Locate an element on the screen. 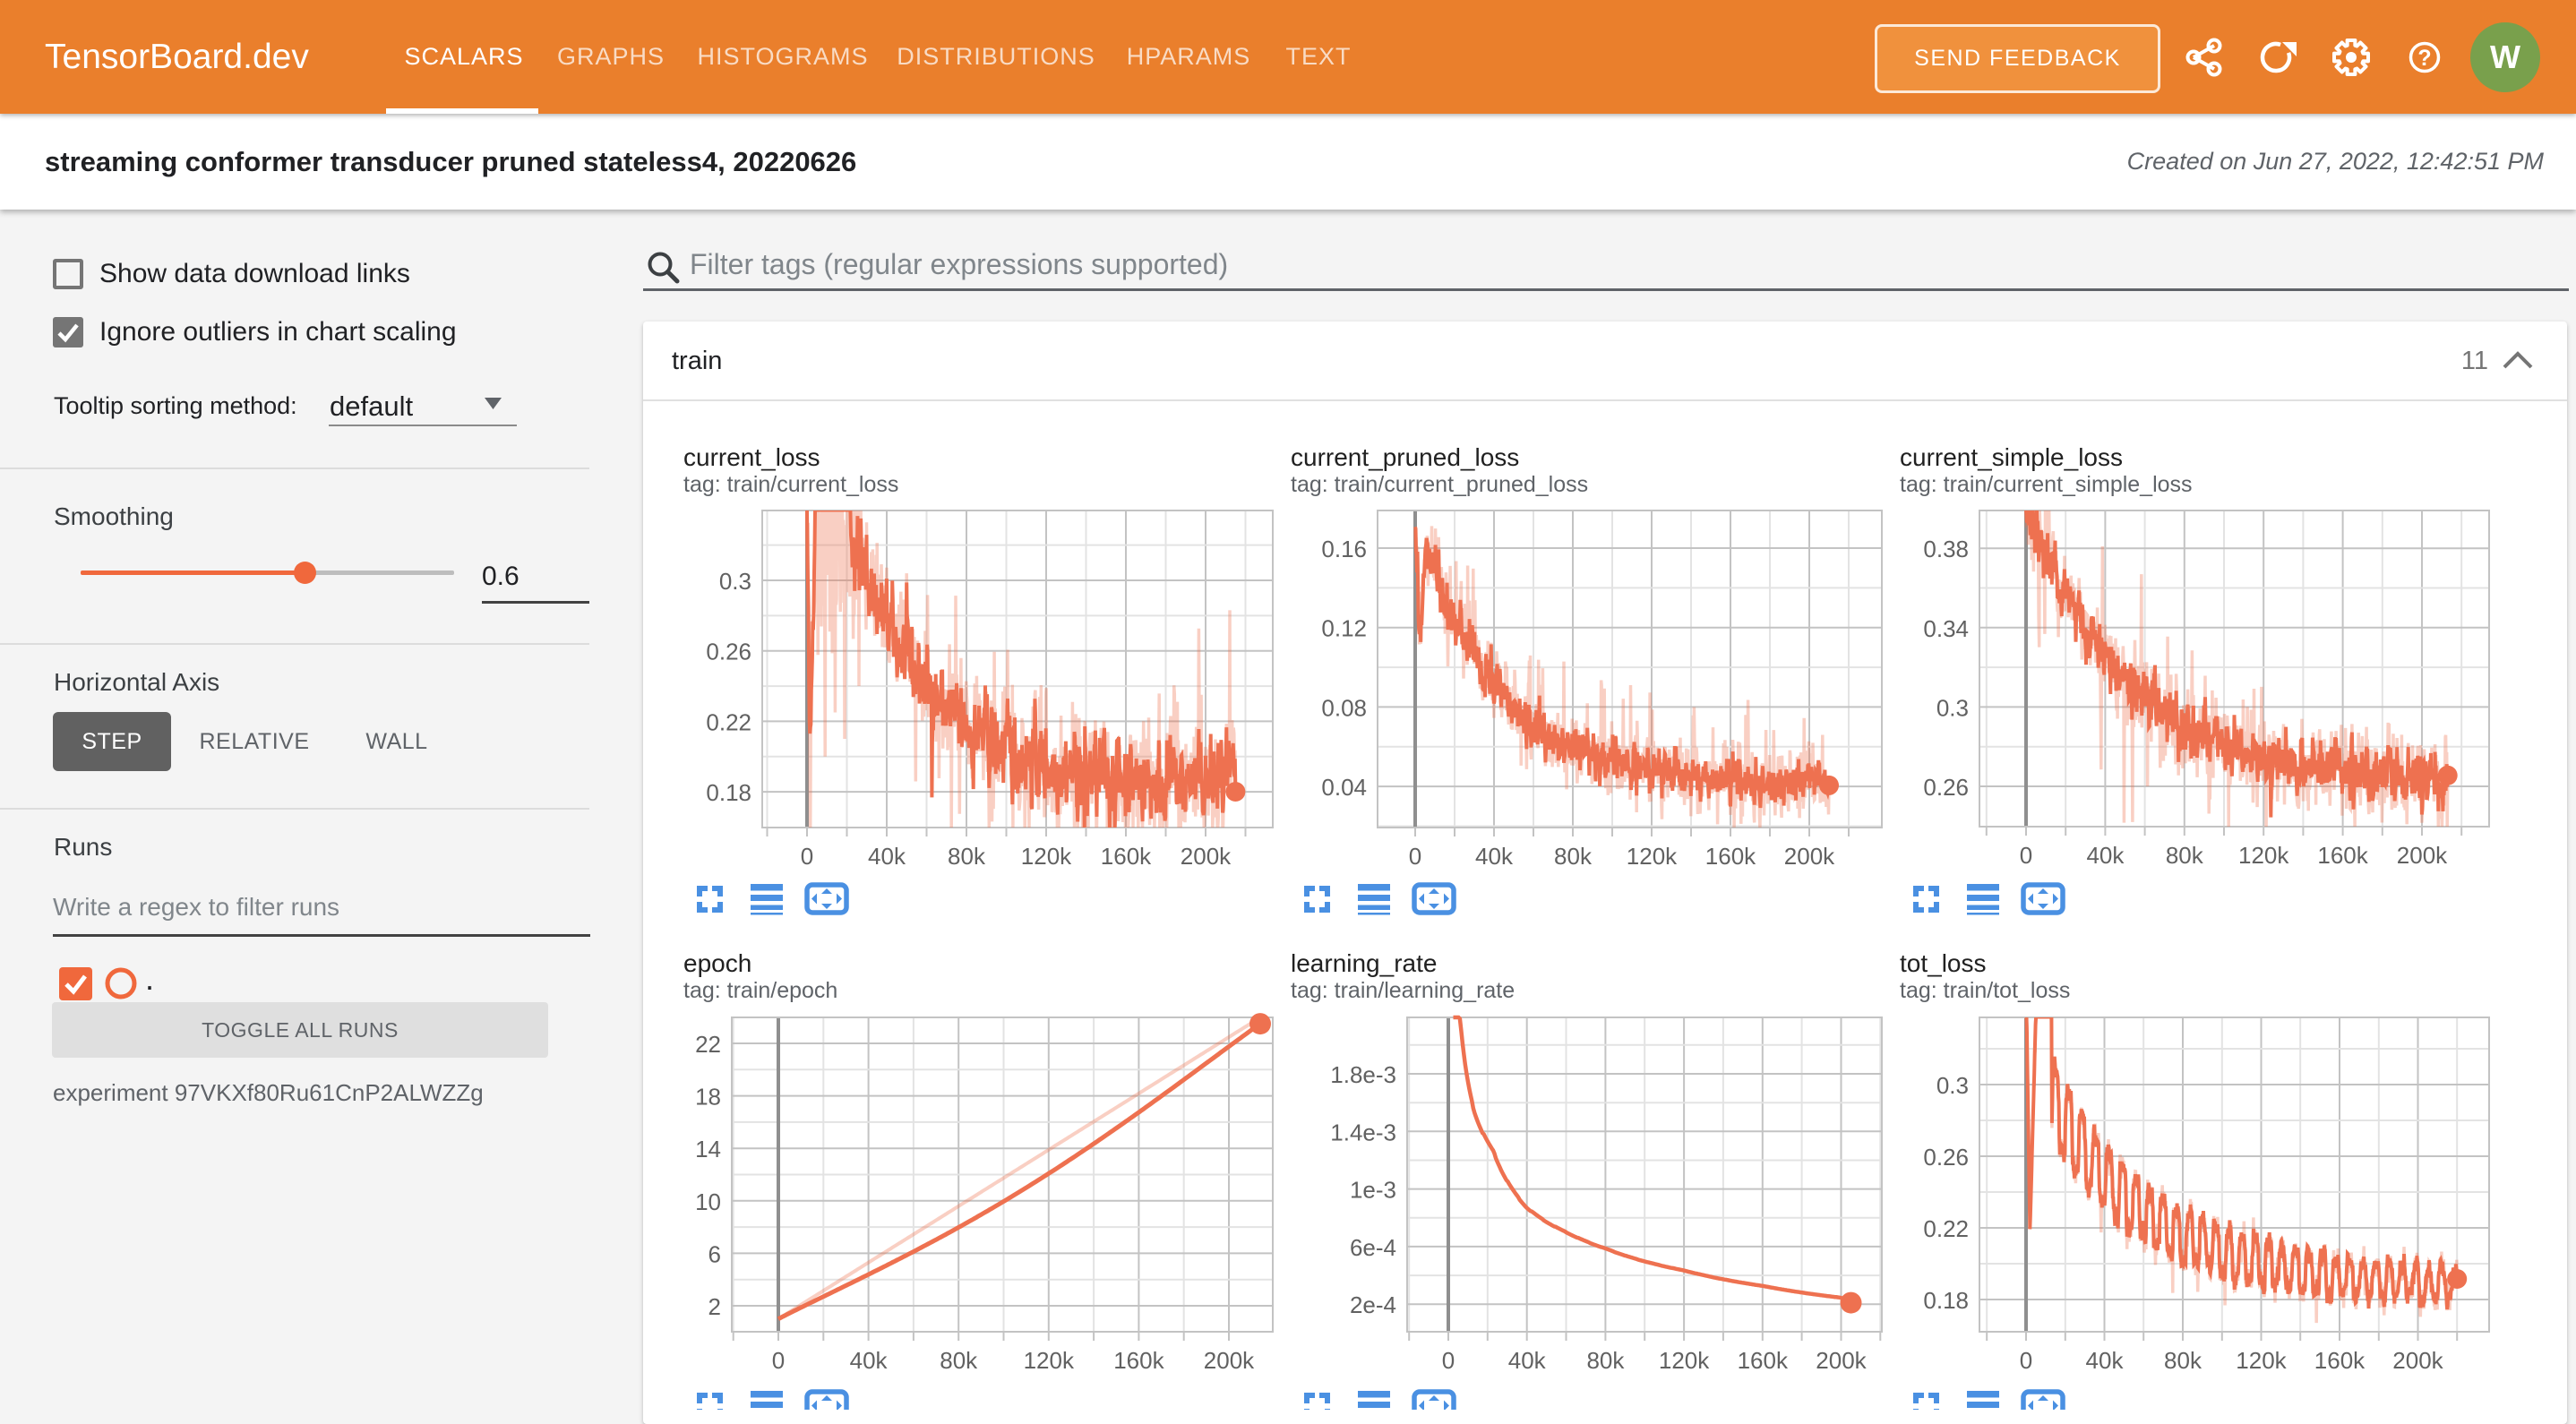 The width and height of the screenshot is (2576, 1424). svg-text: 0.38 is located at coordinates (1946, 549).